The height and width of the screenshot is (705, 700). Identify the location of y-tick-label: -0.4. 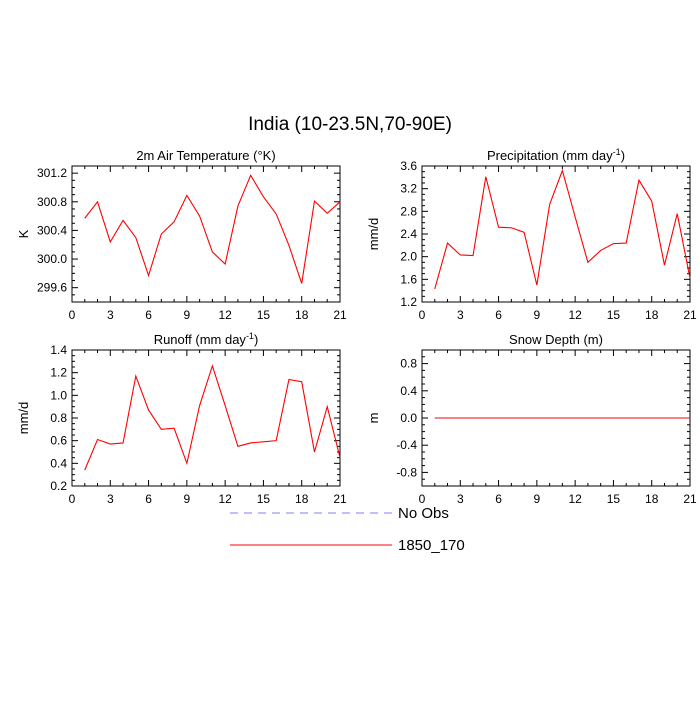
(406, 445).